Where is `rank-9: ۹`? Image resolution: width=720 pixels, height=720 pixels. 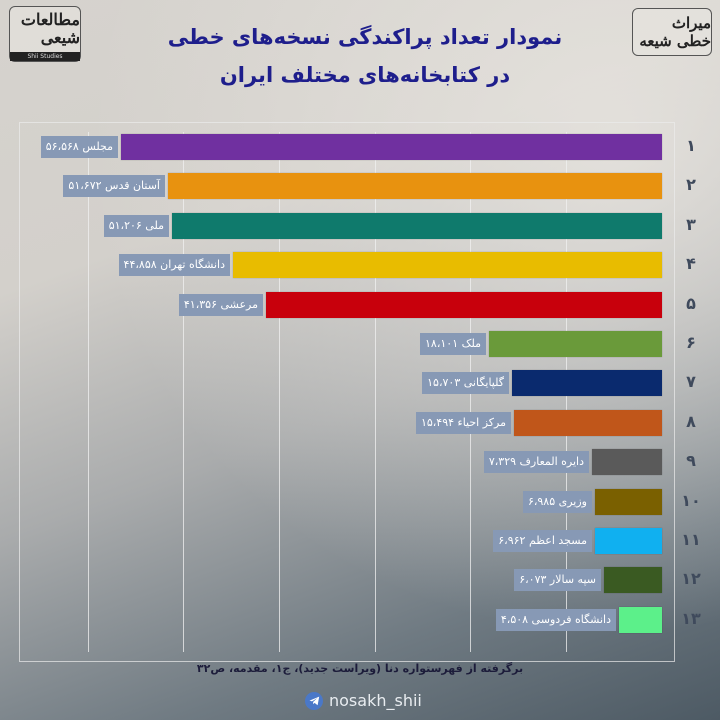
rank-9: ۹ is located at coordinates (691, 460).